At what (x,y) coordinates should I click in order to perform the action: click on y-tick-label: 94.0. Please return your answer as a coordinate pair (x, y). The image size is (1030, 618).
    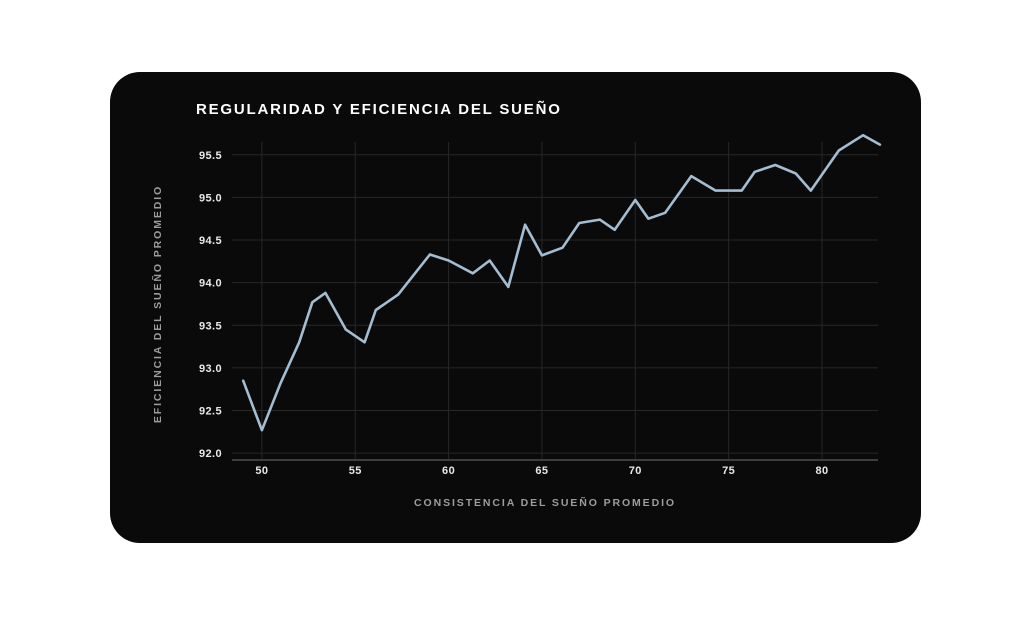
    Looking at the image, I should click on (210, 284).